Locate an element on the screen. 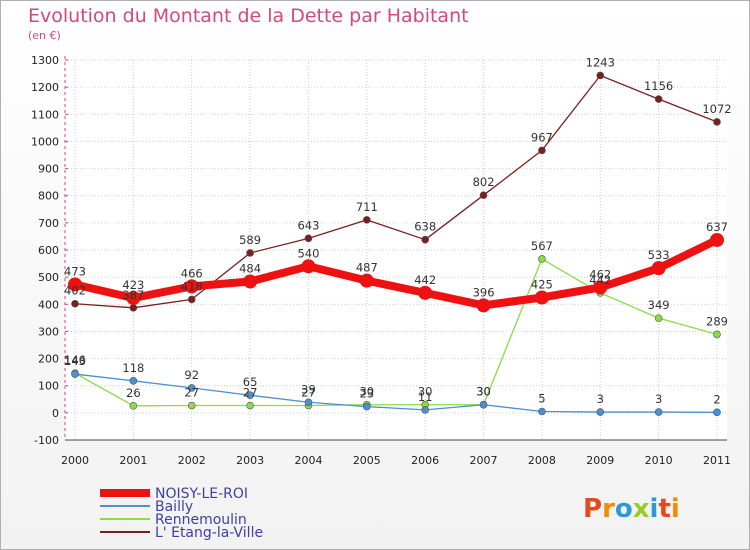 Image resolution: width=750 pixels, height=550 pixels. data-label: 567 is located at coordinates (542, 246).